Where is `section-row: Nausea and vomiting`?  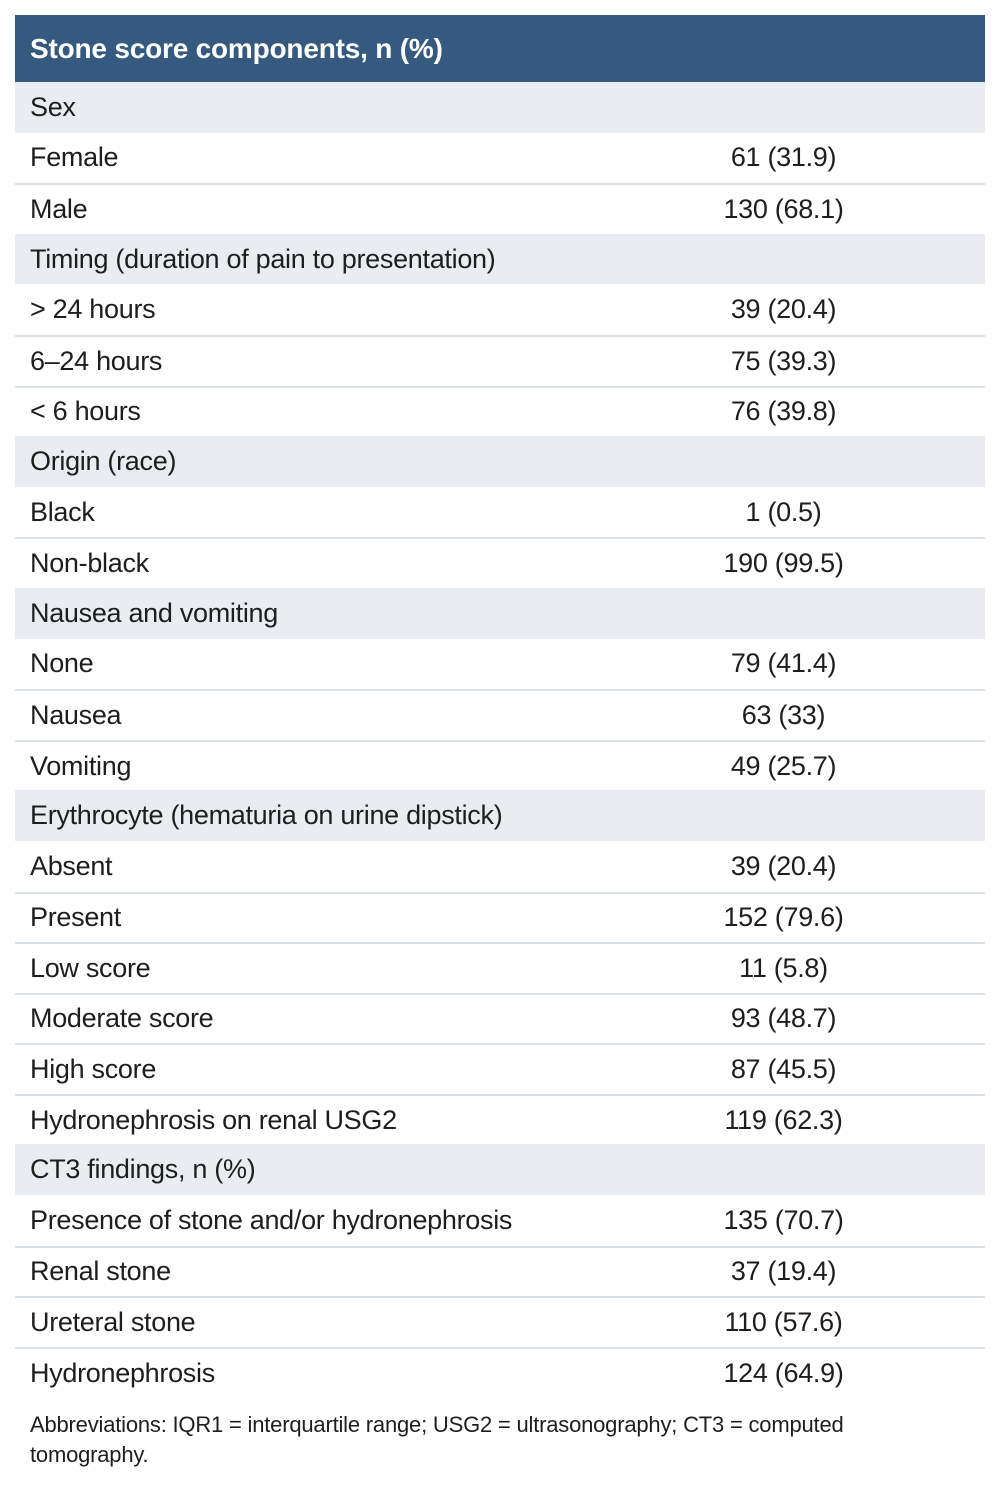
section-row: Nausea and vomiting is located at coordinates (500, 613).